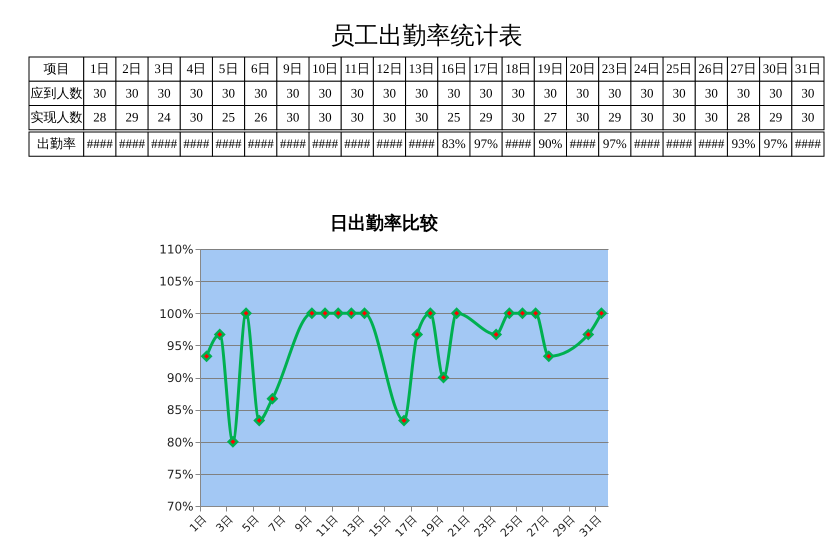 This screenshot has height=553, width=828. I want to click on y-tick-label: 85%, so click(180, 410).